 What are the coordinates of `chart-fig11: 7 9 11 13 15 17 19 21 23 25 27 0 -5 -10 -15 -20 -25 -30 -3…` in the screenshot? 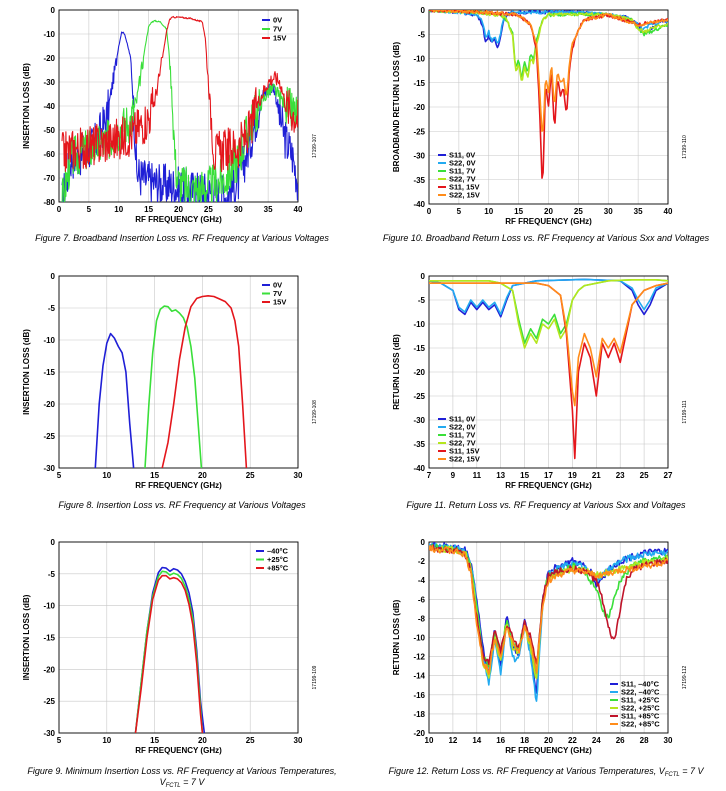 It's located at (540, 391).